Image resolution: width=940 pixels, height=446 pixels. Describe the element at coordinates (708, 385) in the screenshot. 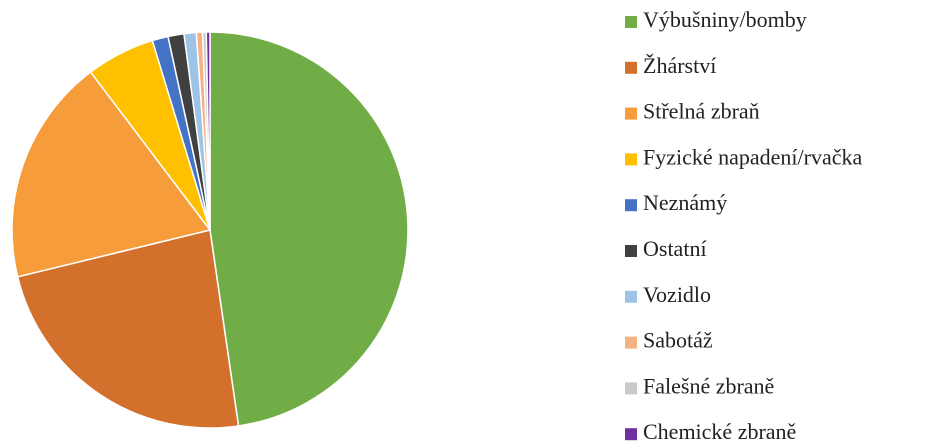

I see `legend-label: Falešné zbraně` at that location.